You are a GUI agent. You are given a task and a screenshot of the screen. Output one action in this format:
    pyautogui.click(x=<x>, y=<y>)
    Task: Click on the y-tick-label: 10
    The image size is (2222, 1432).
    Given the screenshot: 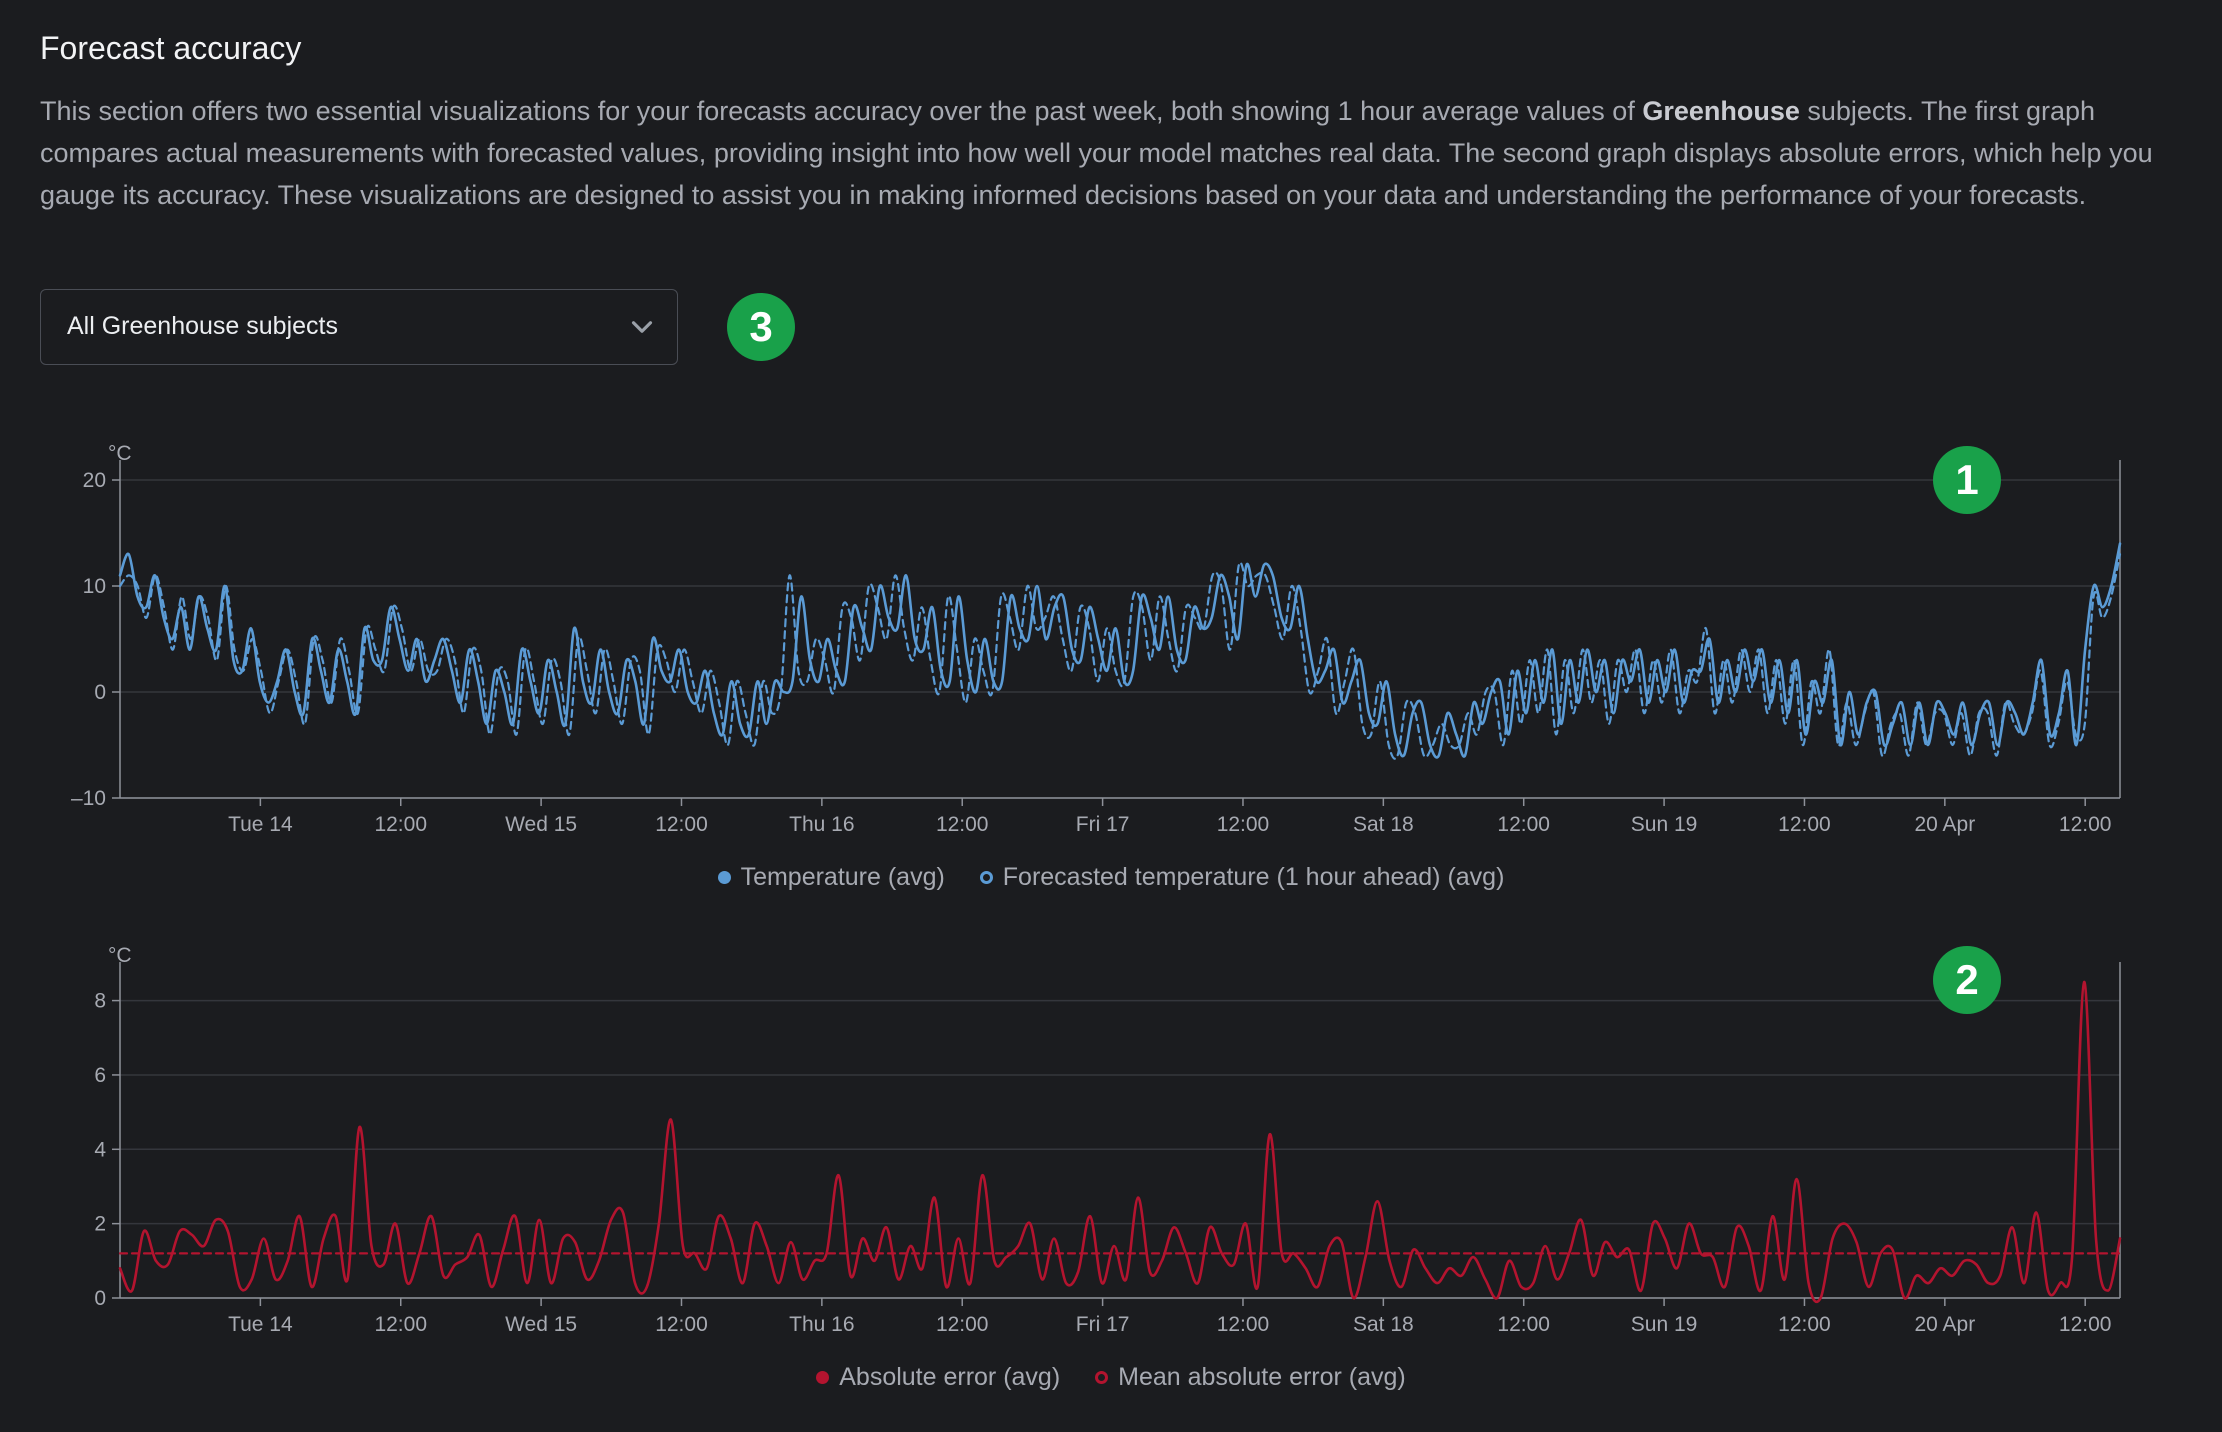 What is the action you would take?
    pyautogui.click(x=94, y=586)
    